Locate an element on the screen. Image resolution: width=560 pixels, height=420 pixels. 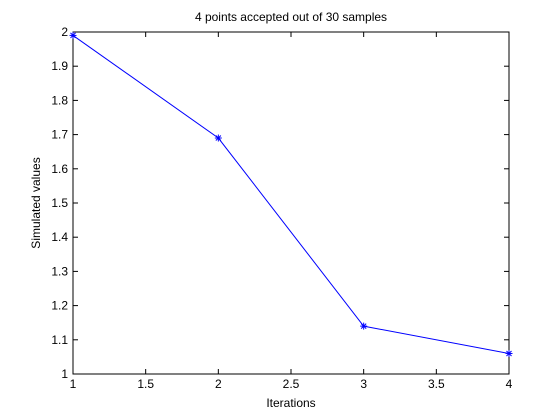
y-tick-label: 1.6 is located at coordinates (59, 169).